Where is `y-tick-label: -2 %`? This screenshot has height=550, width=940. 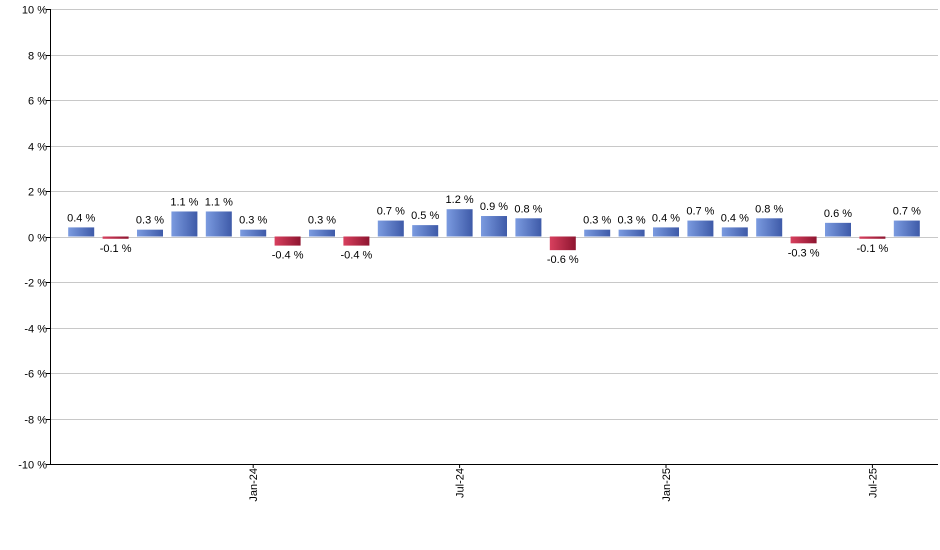 y-tick-label: -2 % is located at coordinates (35, 284).